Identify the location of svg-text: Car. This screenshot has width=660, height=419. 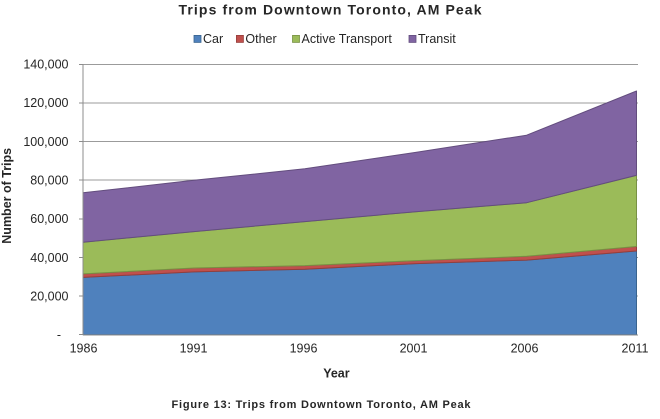
(213, 39).